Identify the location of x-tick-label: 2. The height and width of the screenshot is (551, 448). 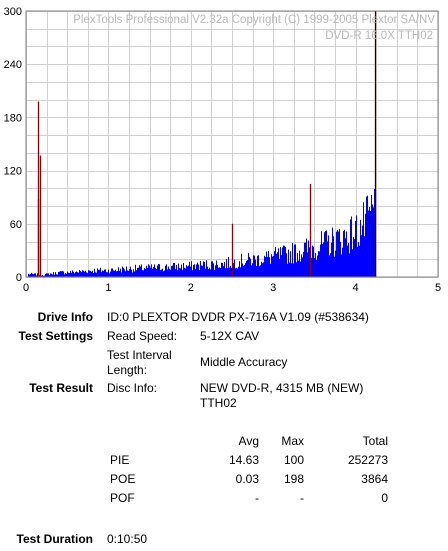
(191, 288).